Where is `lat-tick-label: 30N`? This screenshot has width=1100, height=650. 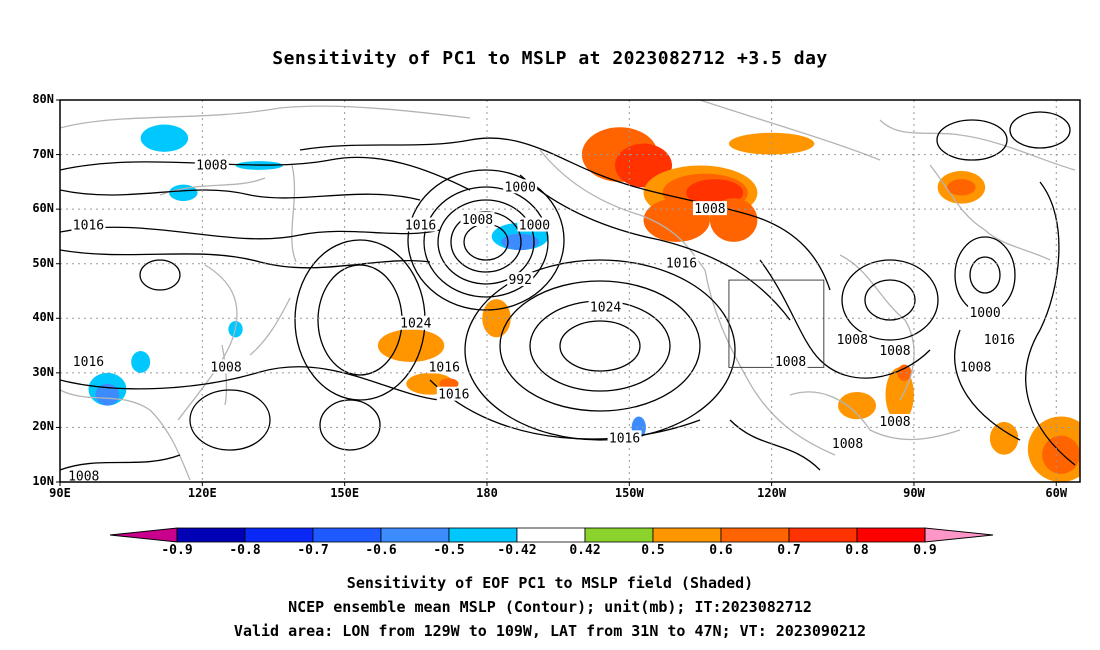
lat-tick-label: 30N is located at coordinates (43, 371).